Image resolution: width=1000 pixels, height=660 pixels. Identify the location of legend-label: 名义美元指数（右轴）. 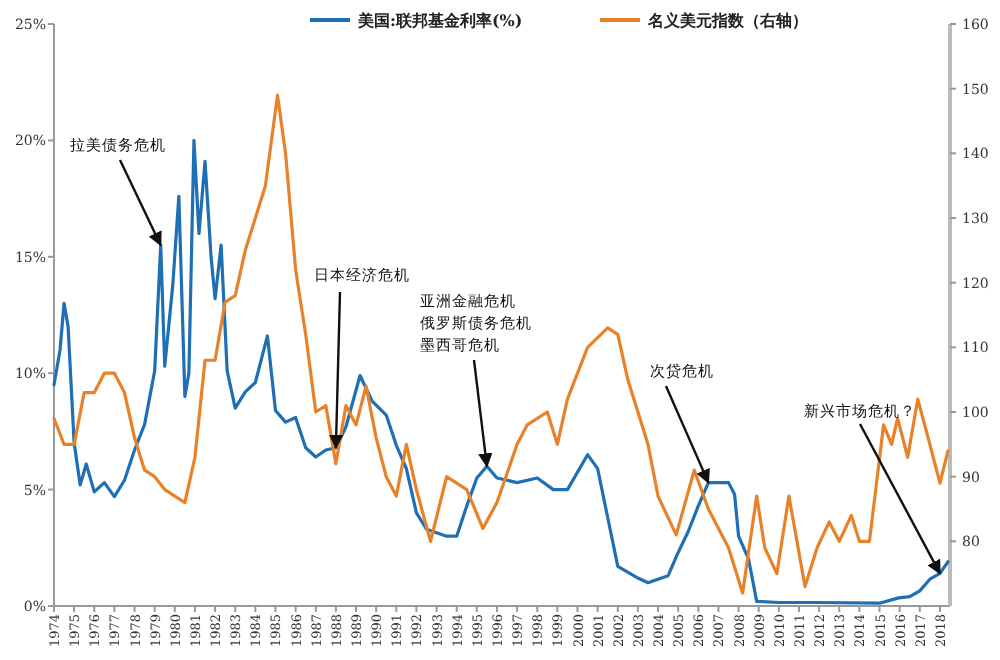
(727, 20).